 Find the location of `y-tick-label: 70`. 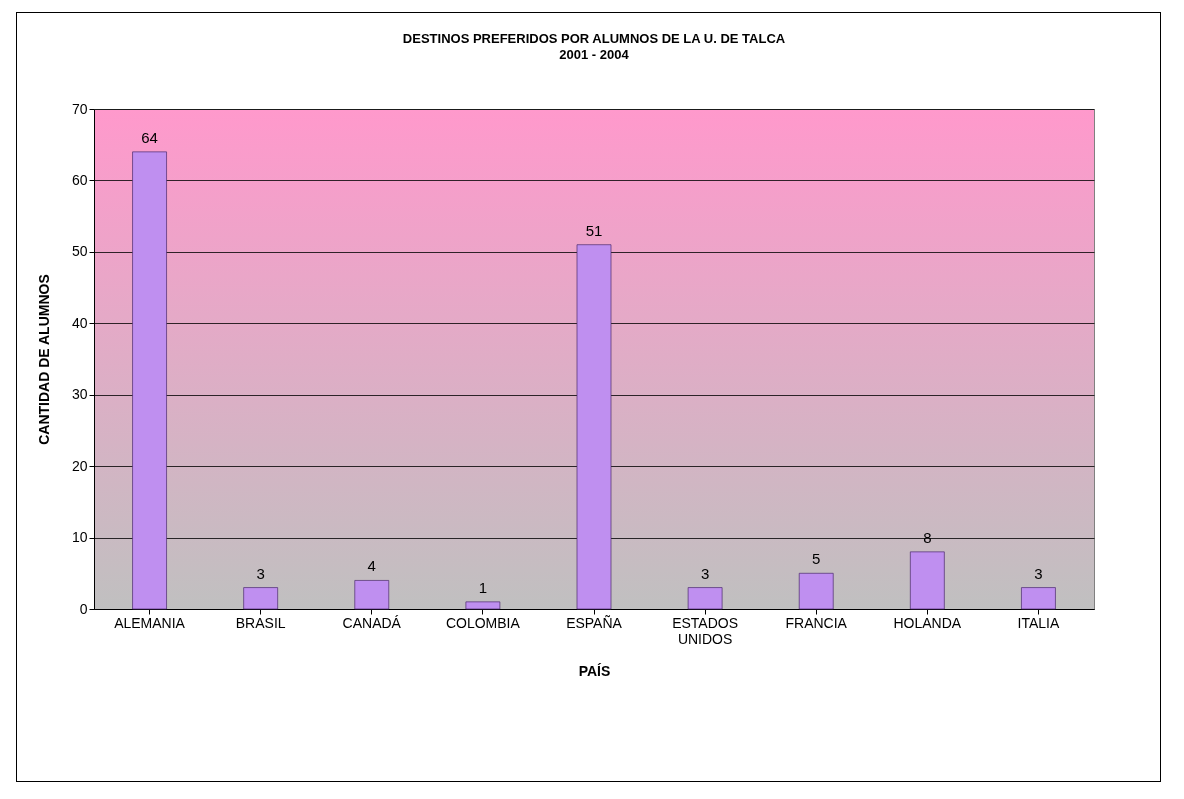

y-tick-label: 70 is located at coordinates (79, 108).